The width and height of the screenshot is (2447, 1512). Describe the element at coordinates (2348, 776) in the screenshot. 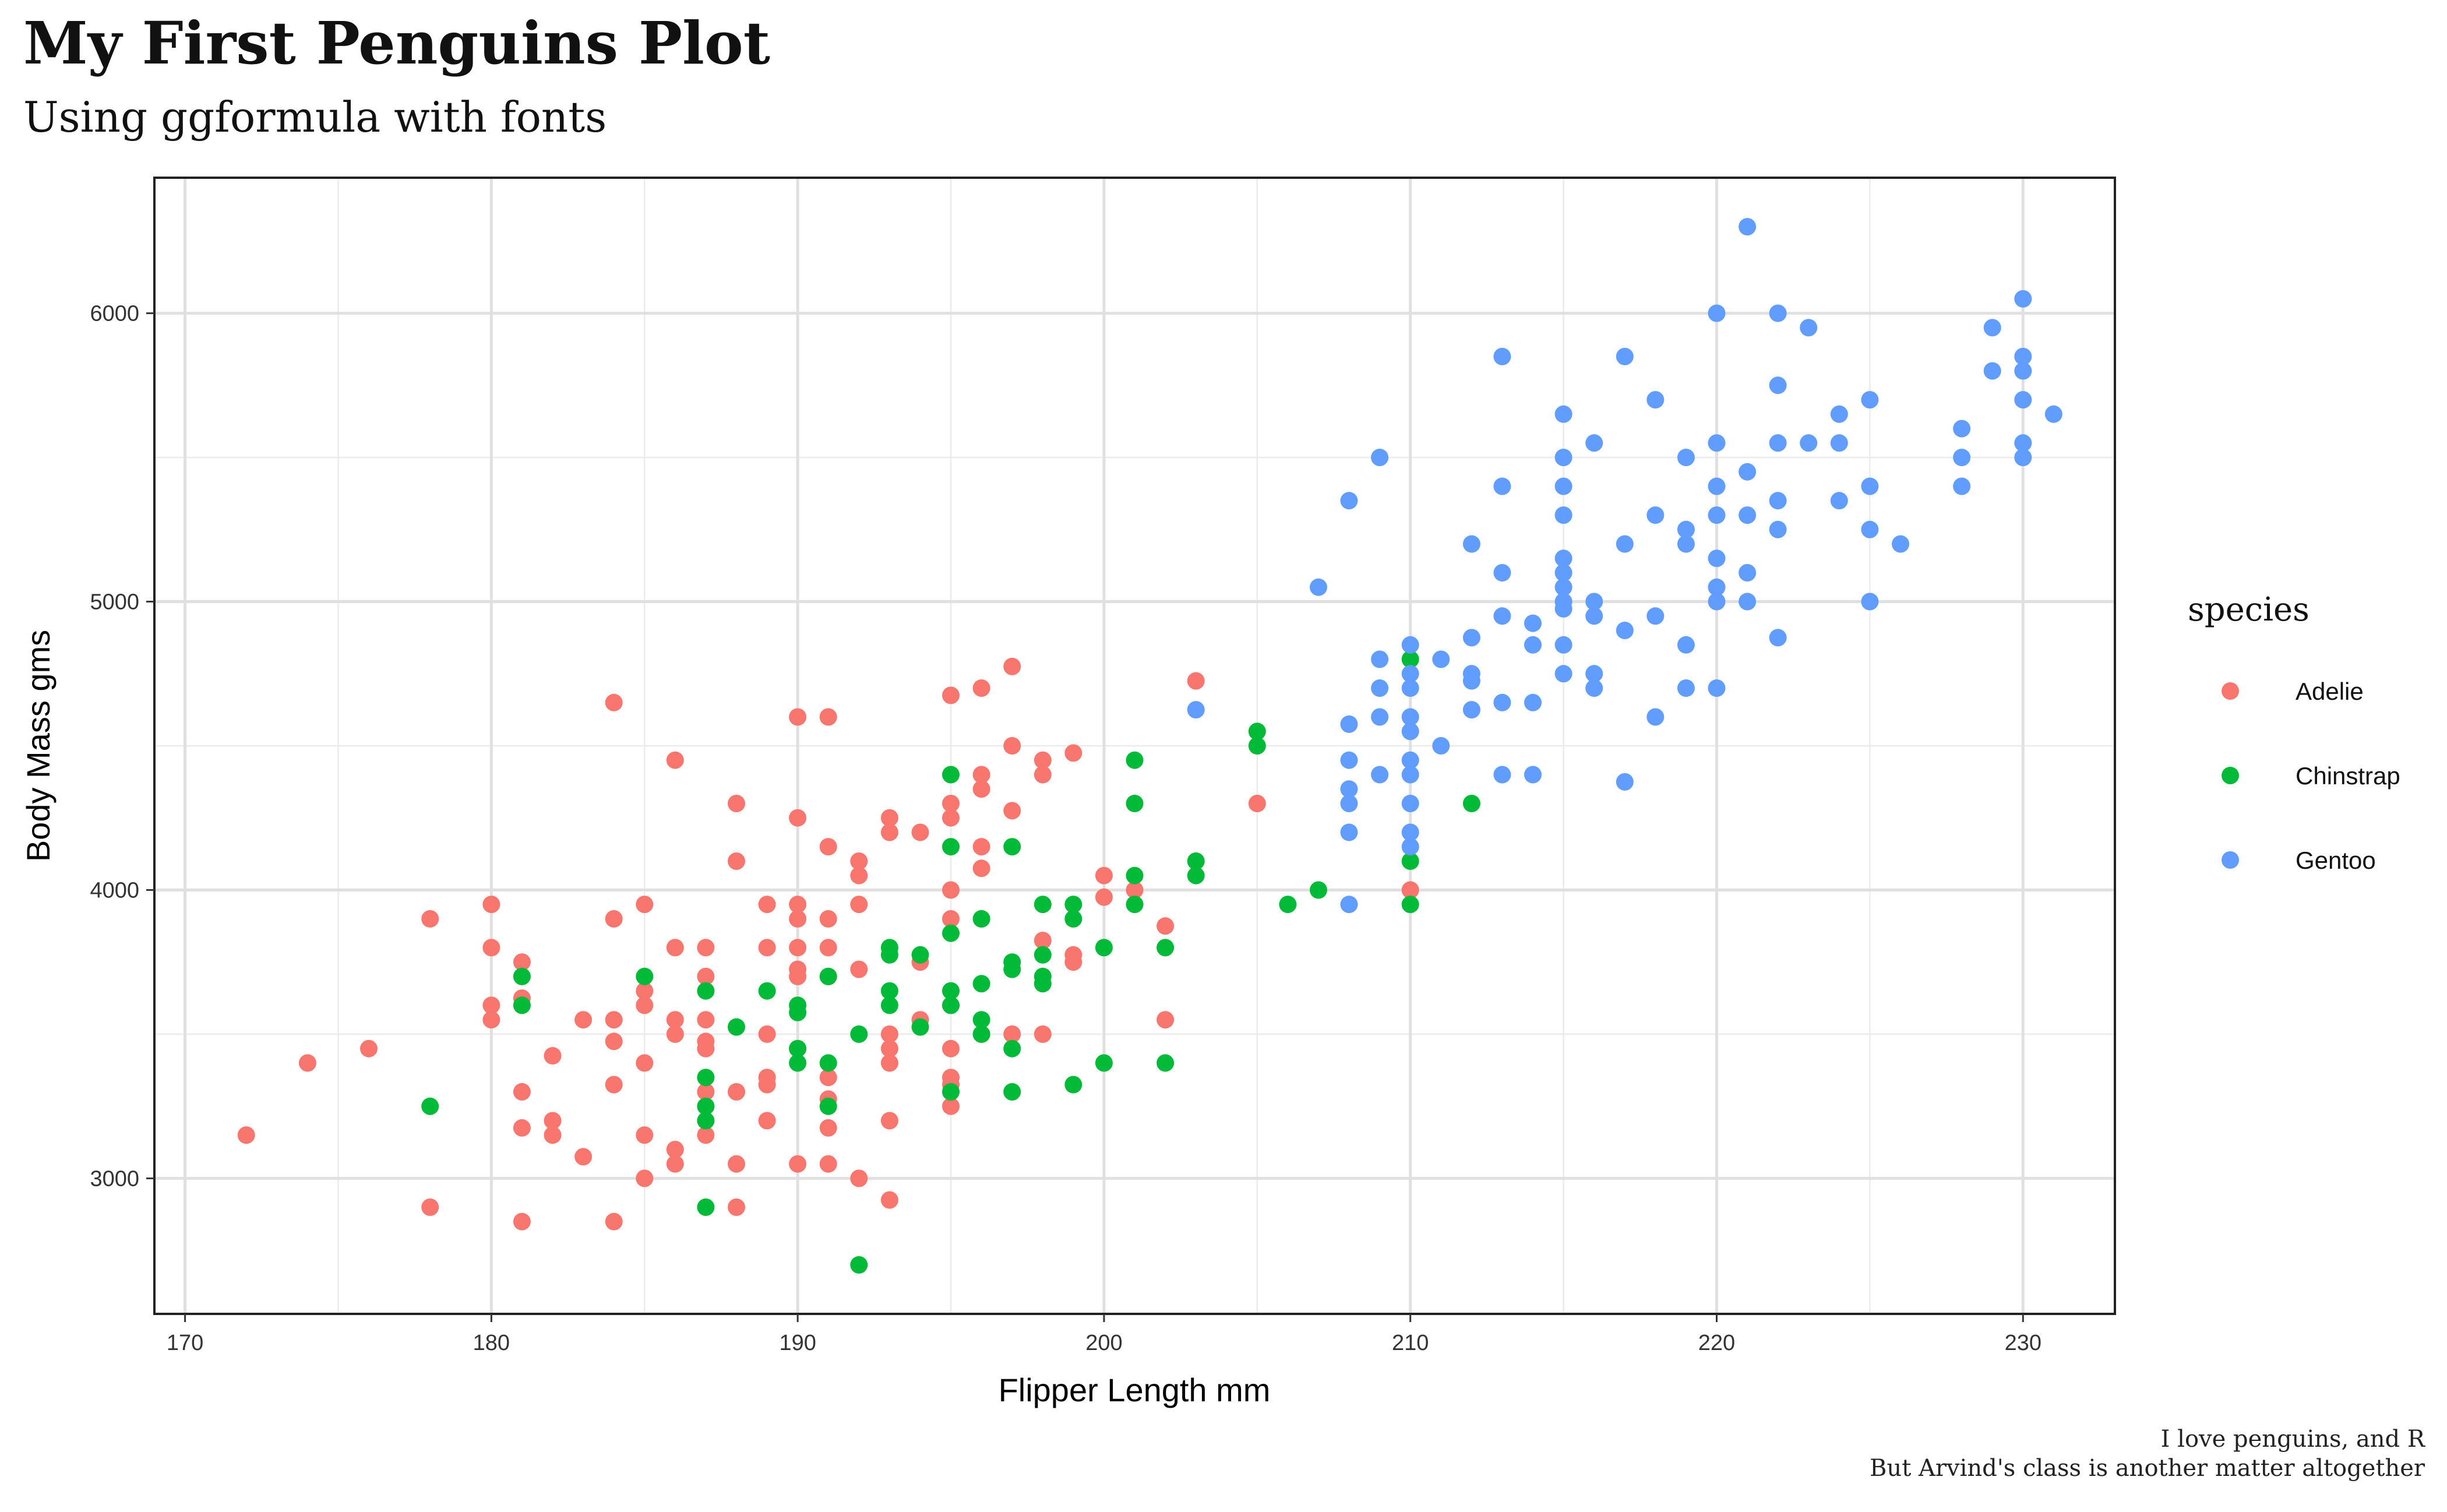

I see `legend-label-chinstrap: Chinstrap` at that location.